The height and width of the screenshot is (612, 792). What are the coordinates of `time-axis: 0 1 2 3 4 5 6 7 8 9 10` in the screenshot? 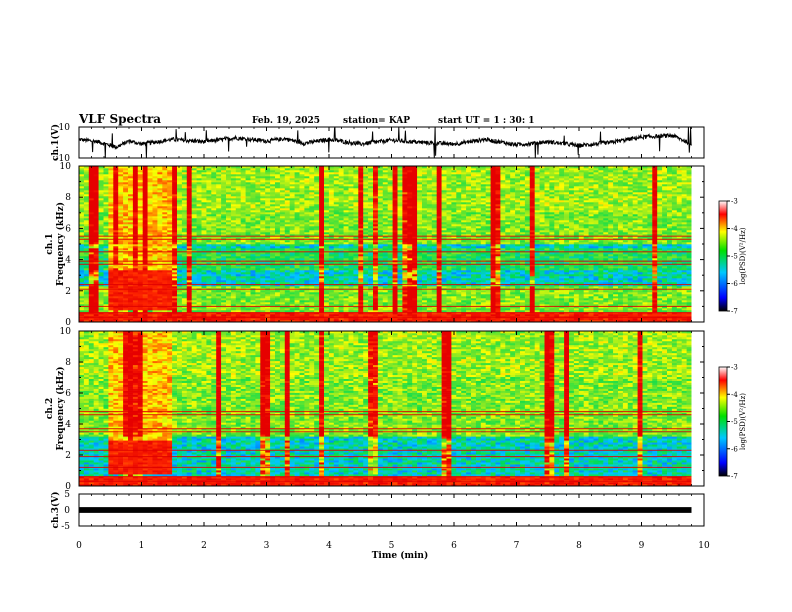 It's located at (393, 546).